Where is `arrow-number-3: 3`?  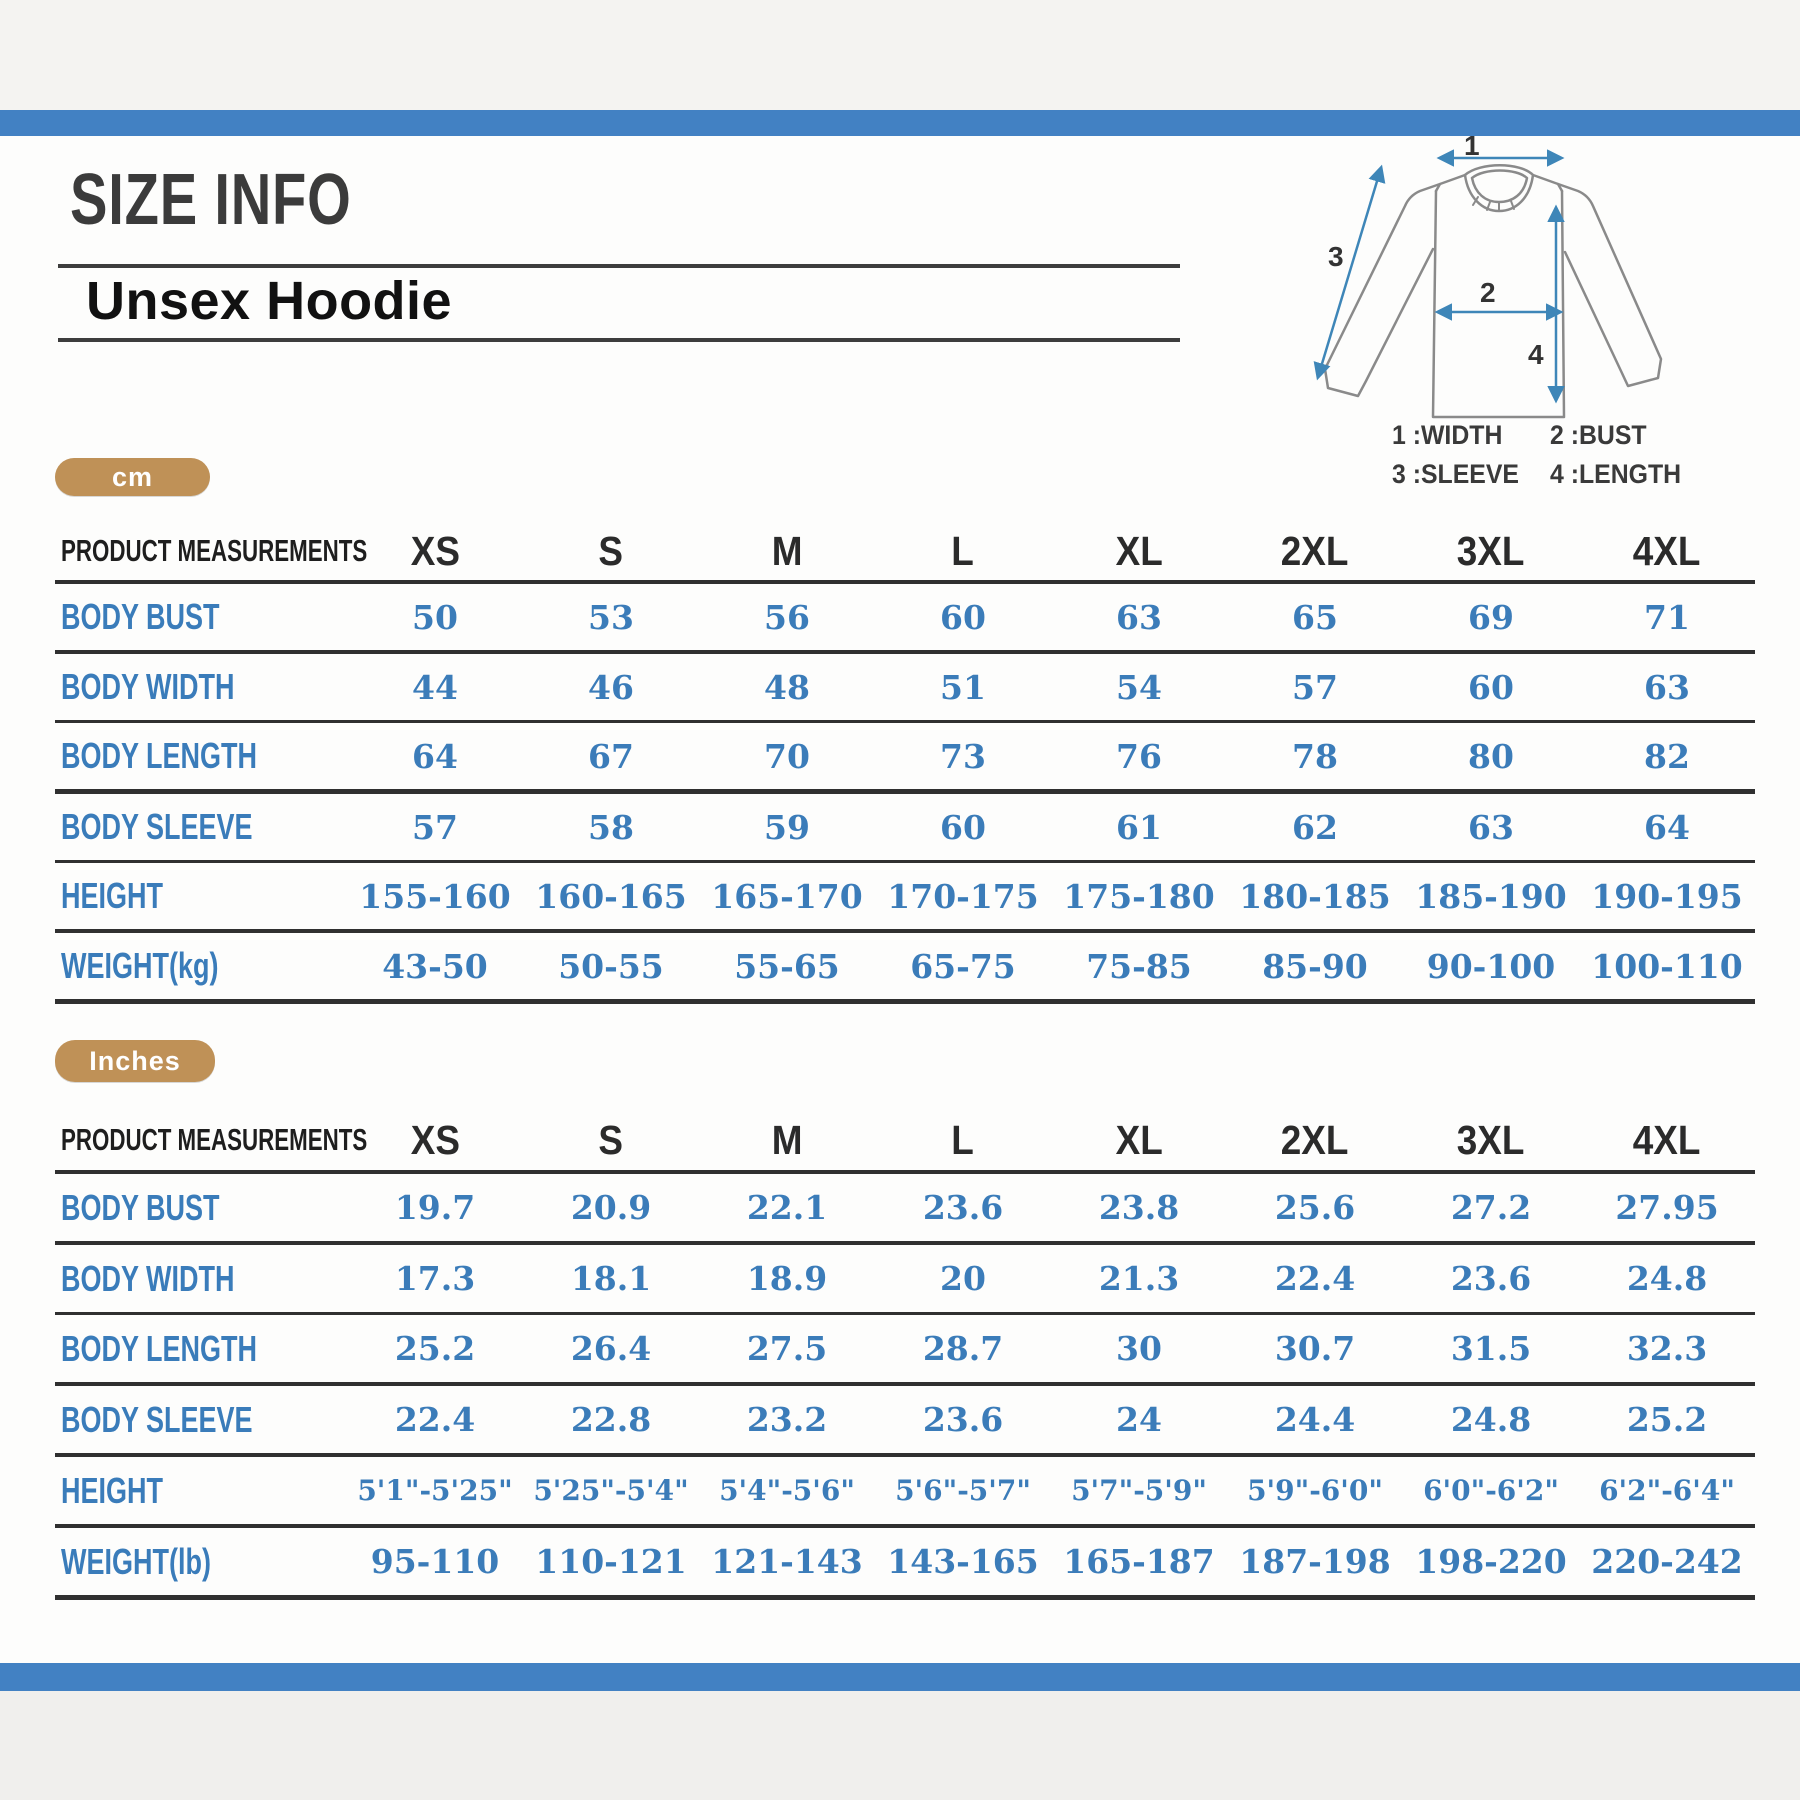
arrow-number-3: 3 is located at coordinates (1336, 256).